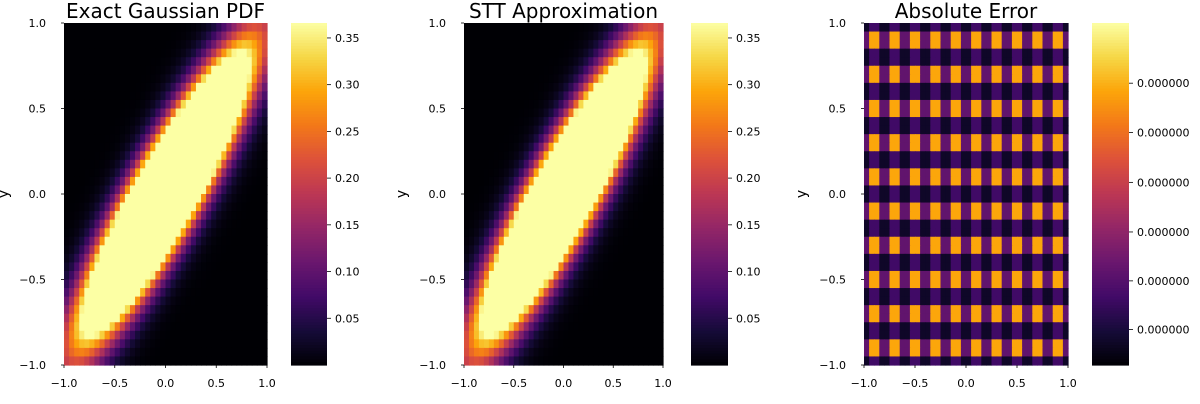  I want to click on y-tick-label: −1.0, so click(32, 365).